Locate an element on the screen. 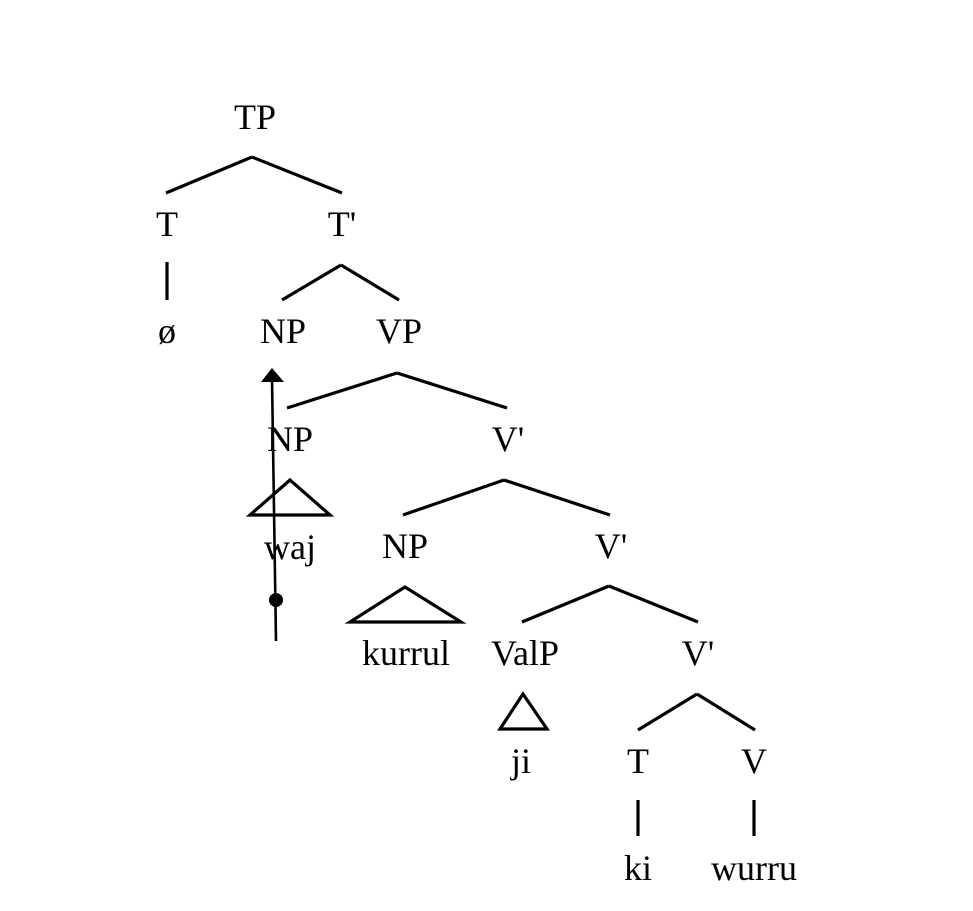 This screenshot has width=973, height=911. label-waj: waj is located at coordinates (290, 547).